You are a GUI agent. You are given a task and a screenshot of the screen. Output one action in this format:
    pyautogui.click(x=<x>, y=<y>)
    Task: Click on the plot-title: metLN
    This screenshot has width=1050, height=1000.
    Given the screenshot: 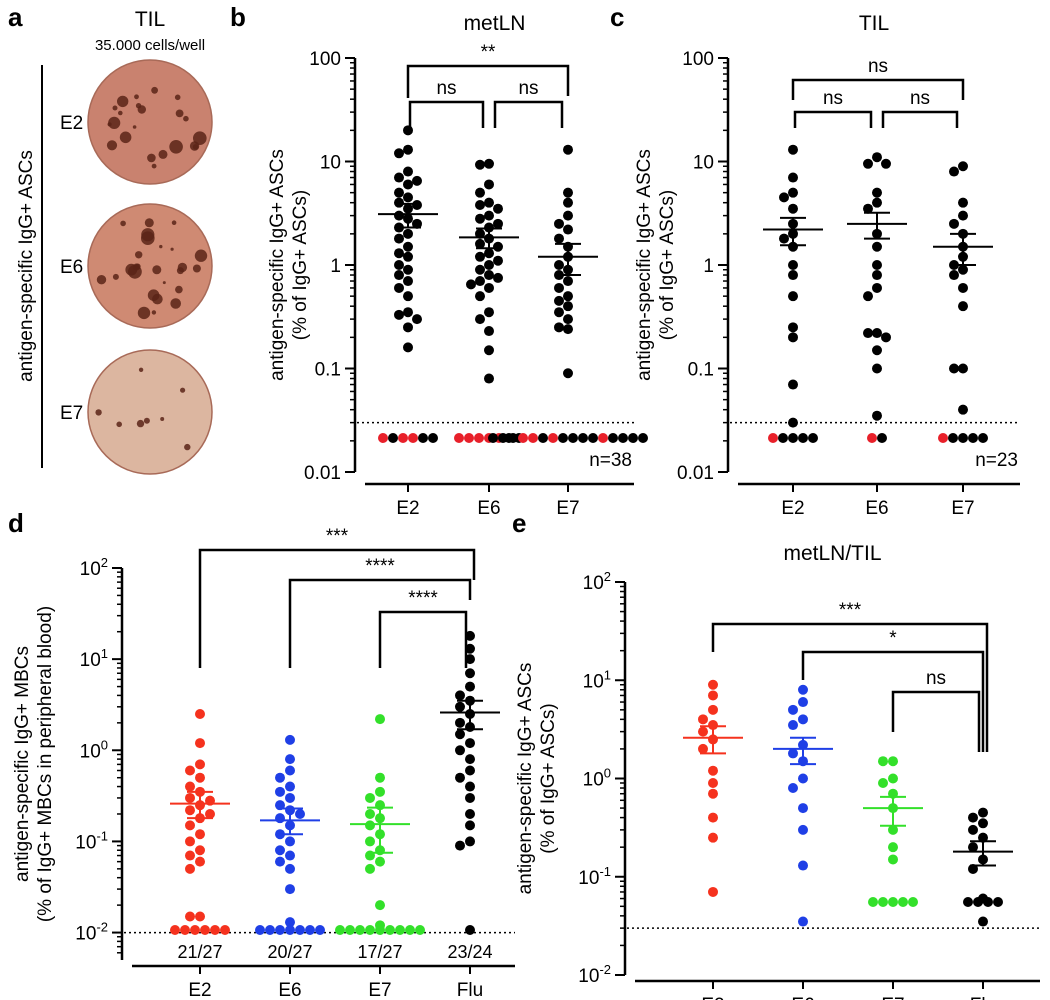 What is the action you would take?
    pyautogui.click(x=495, y=23)
    